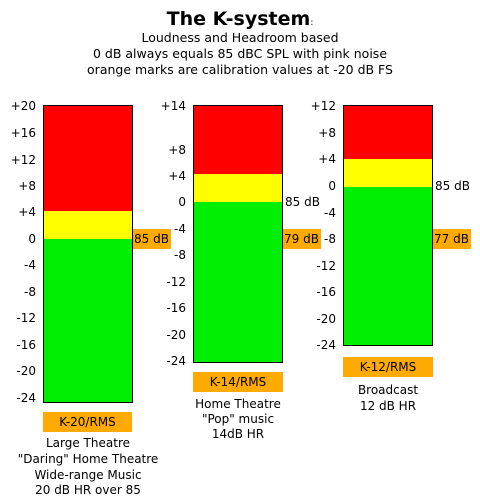 The width and height of the screenshot is (480, 500). What do you see at coordinates (238, 404) in the screenshot?
I see `meter-k14-description-line: Home Theatre` at bounding box center [238, 404].